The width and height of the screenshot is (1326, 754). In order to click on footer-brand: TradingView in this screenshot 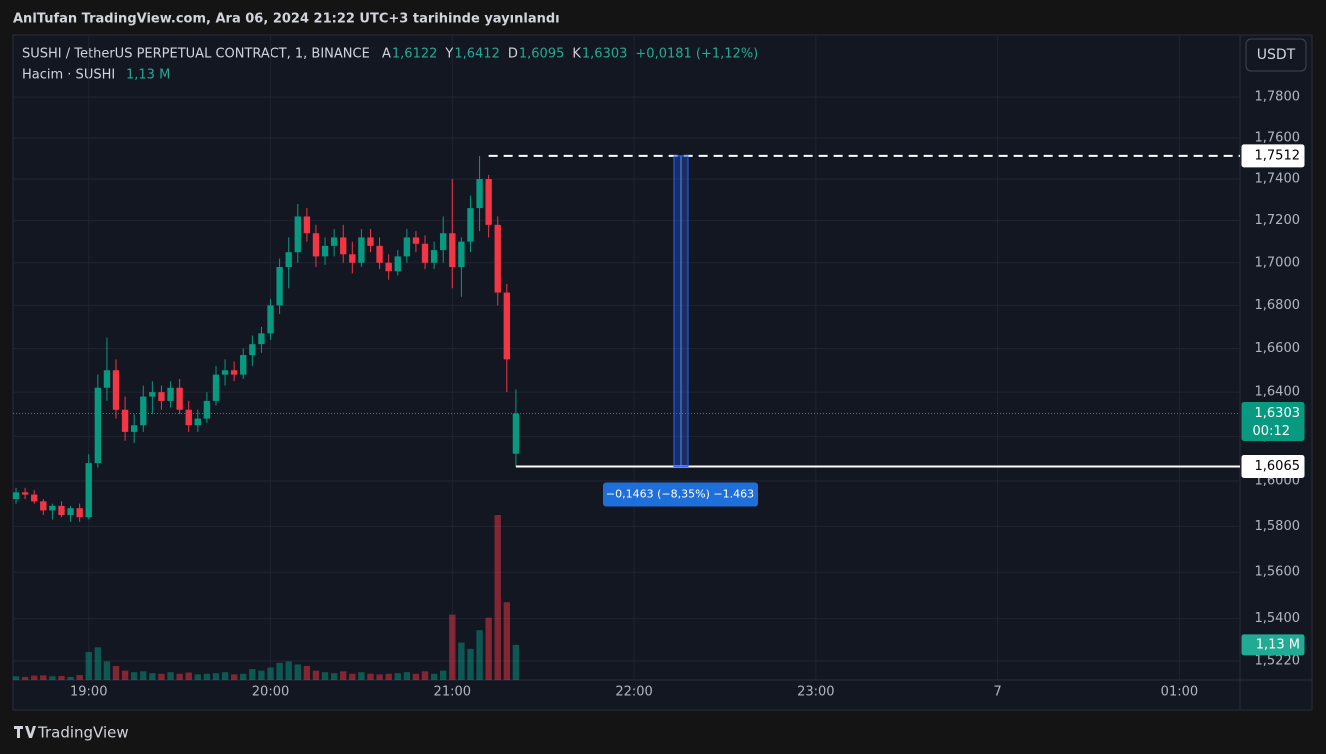, I will do `click(83, 733)`.